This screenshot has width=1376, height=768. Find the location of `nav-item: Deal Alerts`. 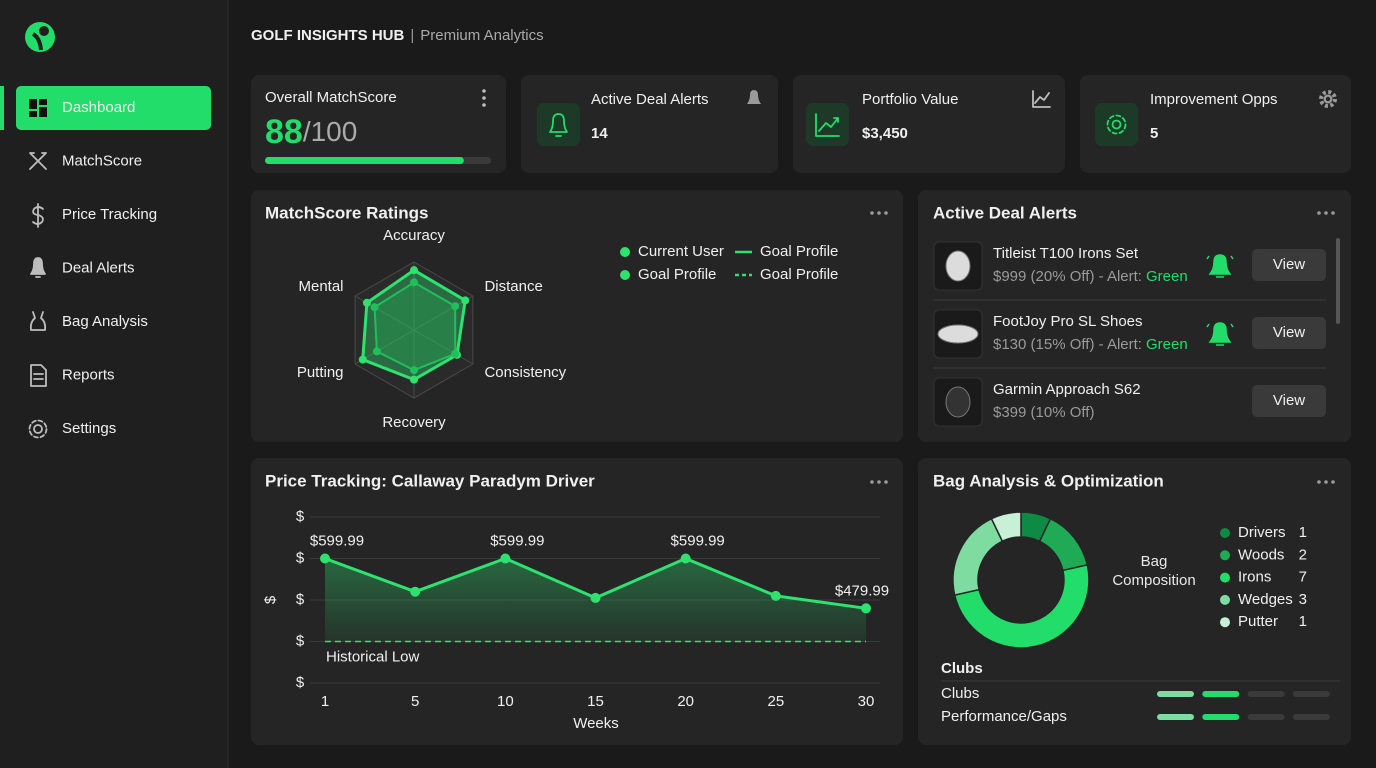

nav-item: Deal Alerts is located at coordinates (98, 267).